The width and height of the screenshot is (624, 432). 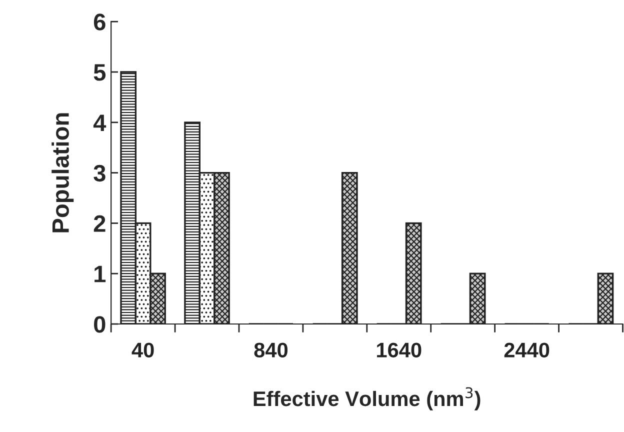 I want to click on y-tick-label: 5, so click(x=100, y=72).